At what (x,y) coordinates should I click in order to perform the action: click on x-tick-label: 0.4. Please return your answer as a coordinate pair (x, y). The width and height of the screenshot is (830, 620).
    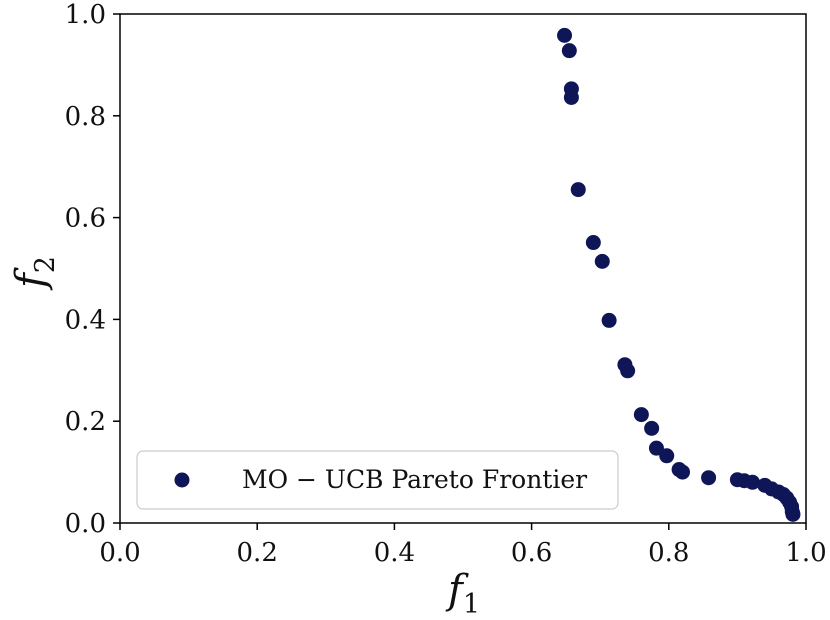
    Looking at the image, I should click on (394, 553).